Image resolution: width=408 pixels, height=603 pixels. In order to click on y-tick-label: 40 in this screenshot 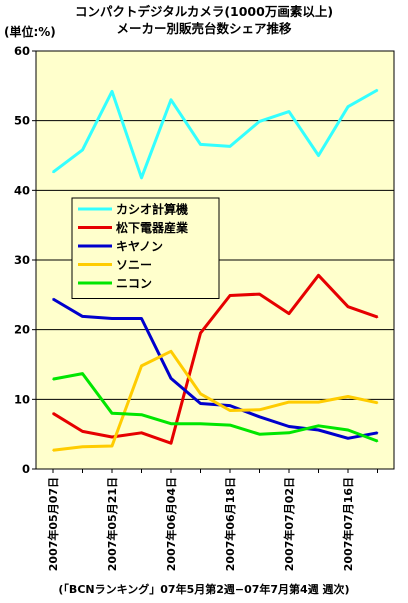, I will do `click(22, 190)`.